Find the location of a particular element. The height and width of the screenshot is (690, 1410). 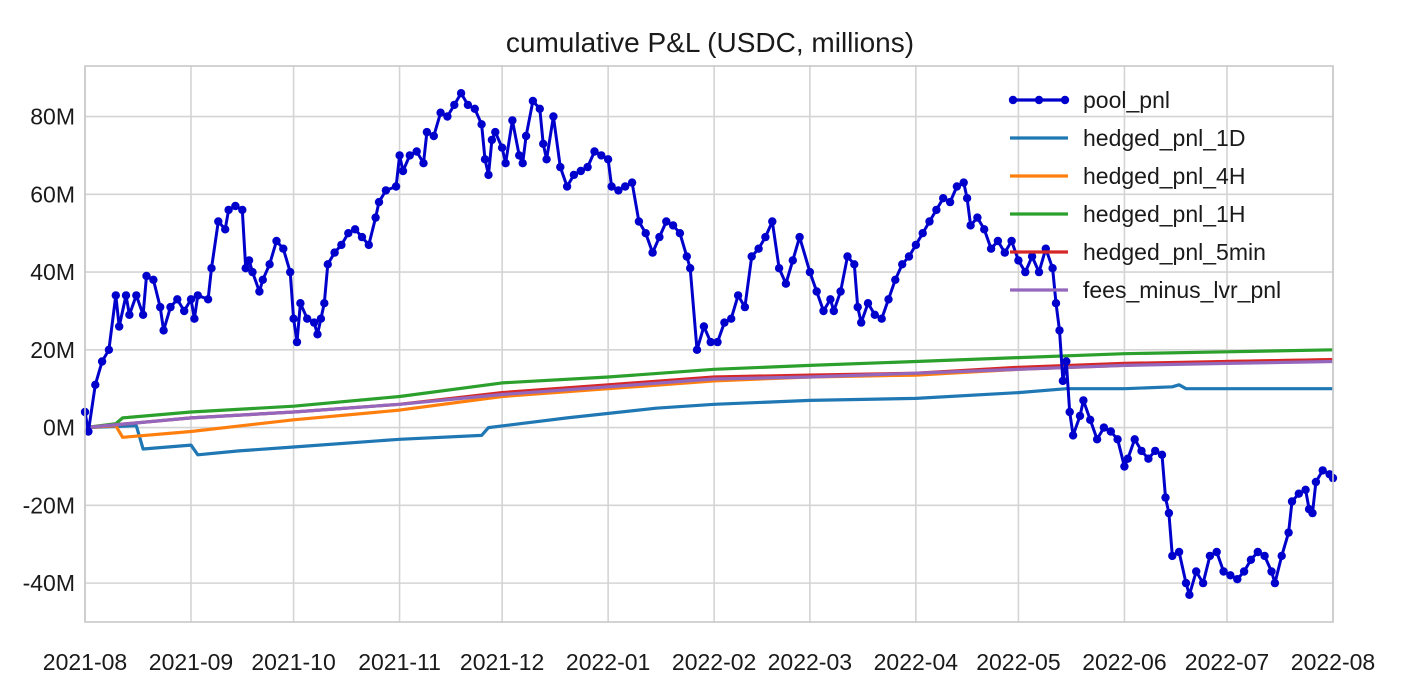

y-axis-ticks: -40M -20M 0M 20M 40M 60M 80M is located at coordinates (49, 350).